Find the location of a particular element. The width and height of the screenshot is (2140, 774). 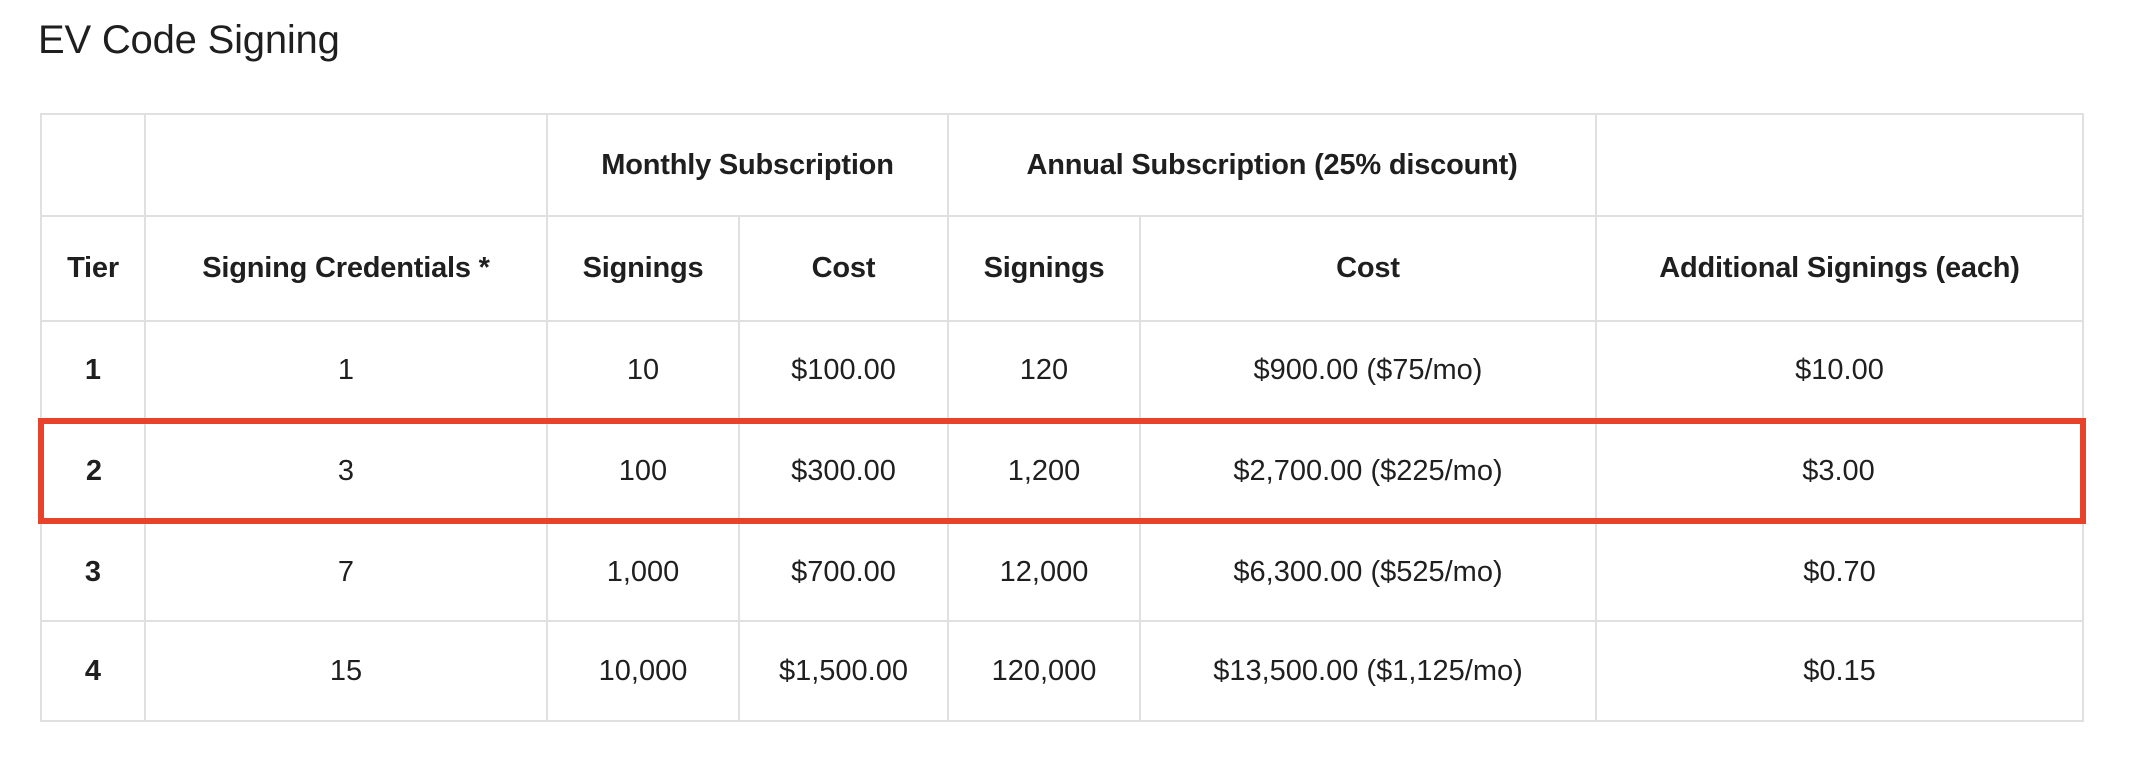

cell-annual-cost: $6,300.00 ($525/mo) is located at coordinates (1368, 571).